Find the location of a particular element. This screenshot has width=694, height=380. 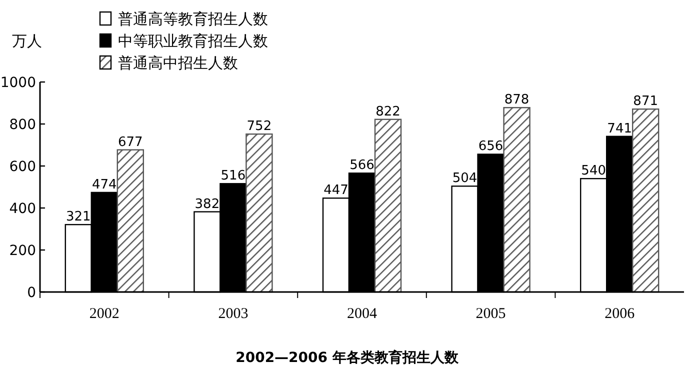

data-label: 878 is located at coordinates (517, 100).